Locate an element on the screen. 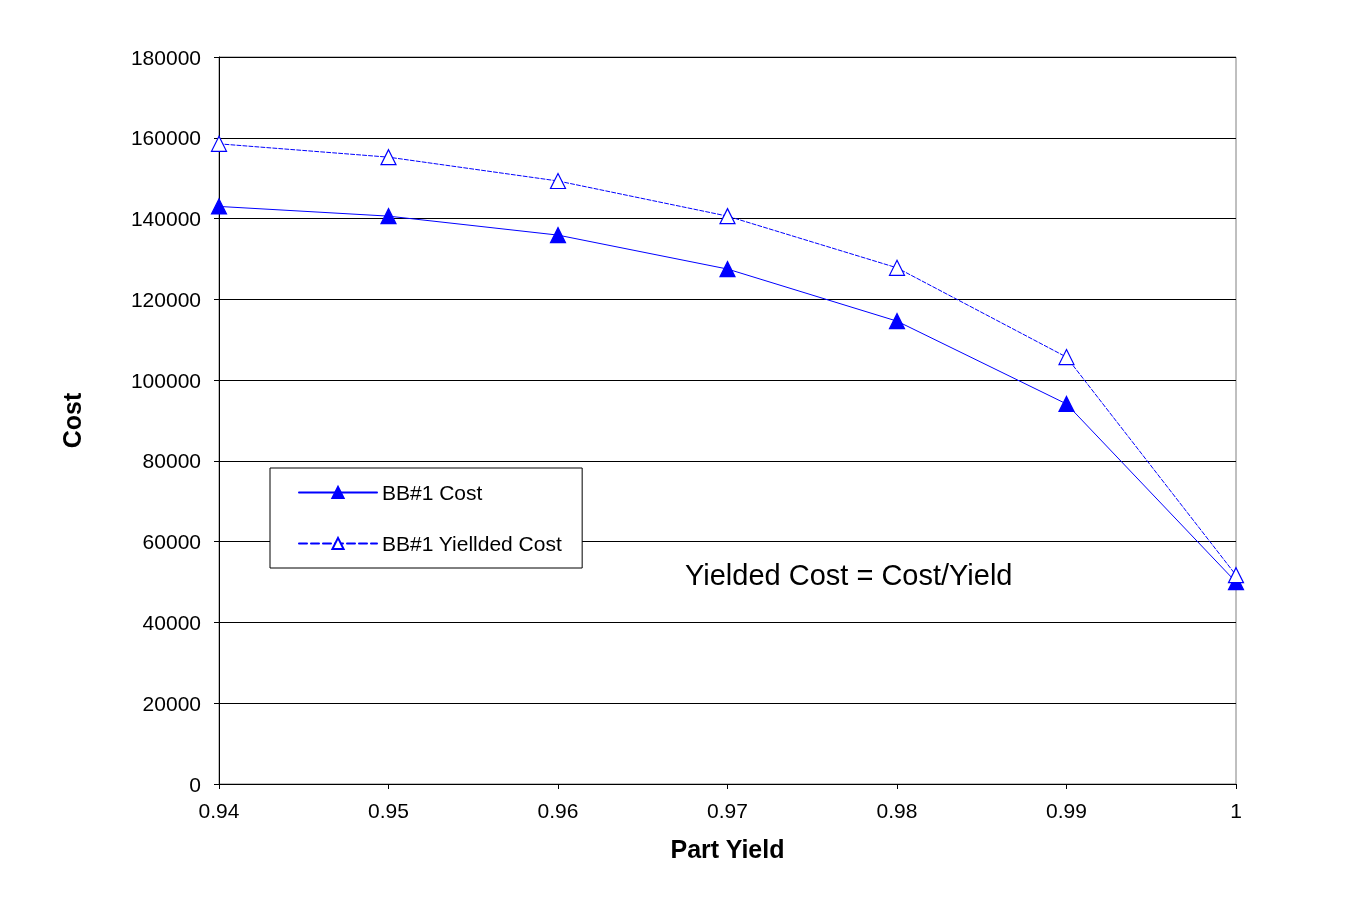 This screenshot has height=908, width=1368. y-tick-label: 60000 is located at coordinates (171, 542).